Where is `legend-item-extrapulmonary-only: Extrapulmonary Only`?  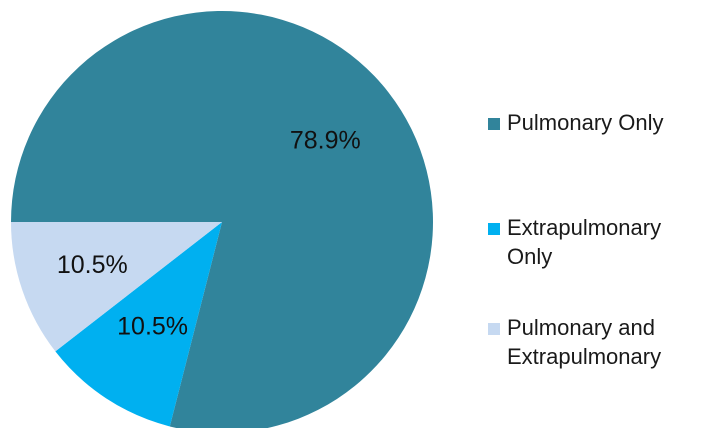
legend-item-extrapulmonary-only: Extrapulmonary Only is located at coordinates (592, 242).